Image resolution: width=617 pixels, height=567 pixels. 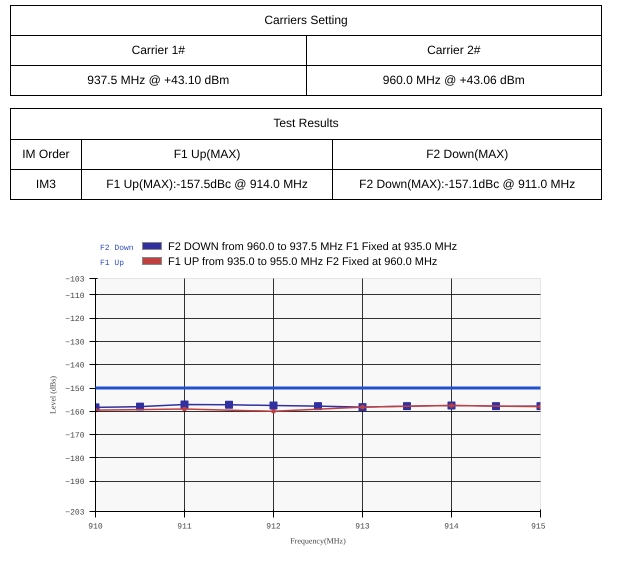 I want to click on text: F2 Down(MAX), so click(x=467, y=154).